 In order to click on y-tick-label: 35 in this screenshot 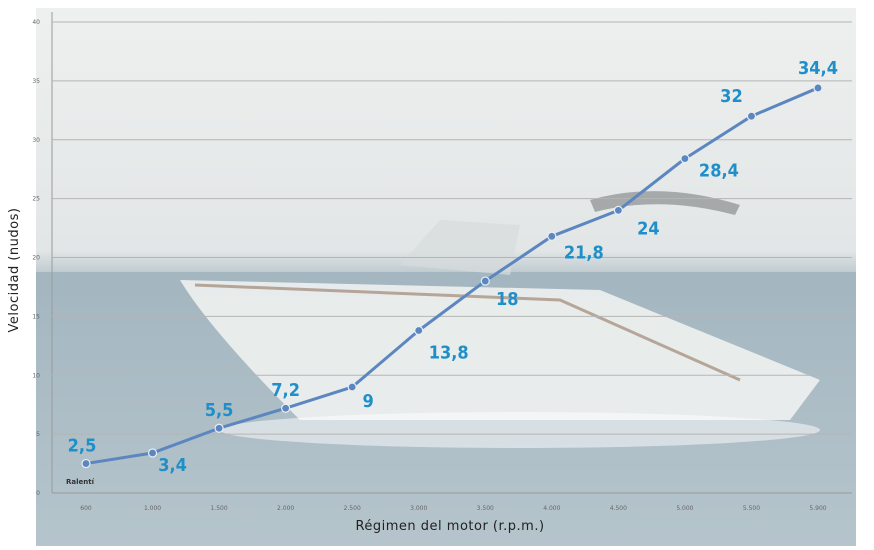, I will do `click(36, 81)`.